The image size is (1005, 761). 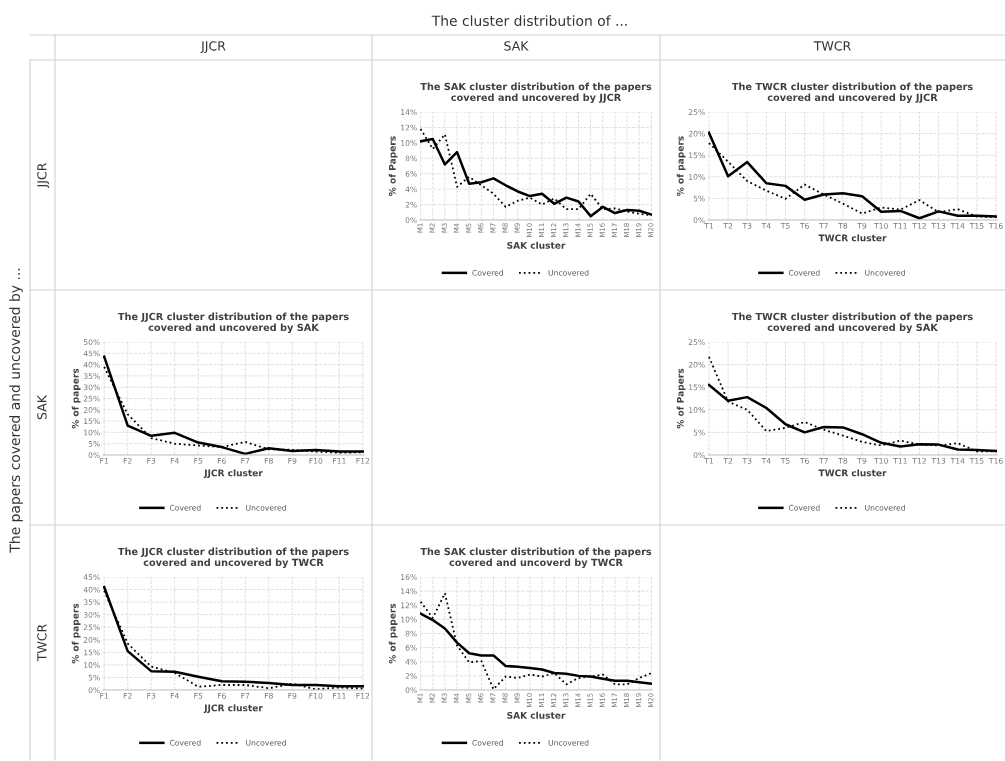 I want to click on chart-title: The SAK cluster distribution of the papers covered and uncoverd by TWCR, so click(x=536, y=557).